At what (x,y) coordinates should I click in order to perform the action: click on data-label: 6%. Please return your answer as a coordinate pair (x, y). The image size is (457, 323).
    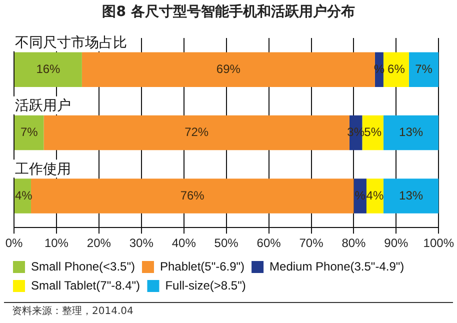
    Looking at the image, I should click on (397, 69).